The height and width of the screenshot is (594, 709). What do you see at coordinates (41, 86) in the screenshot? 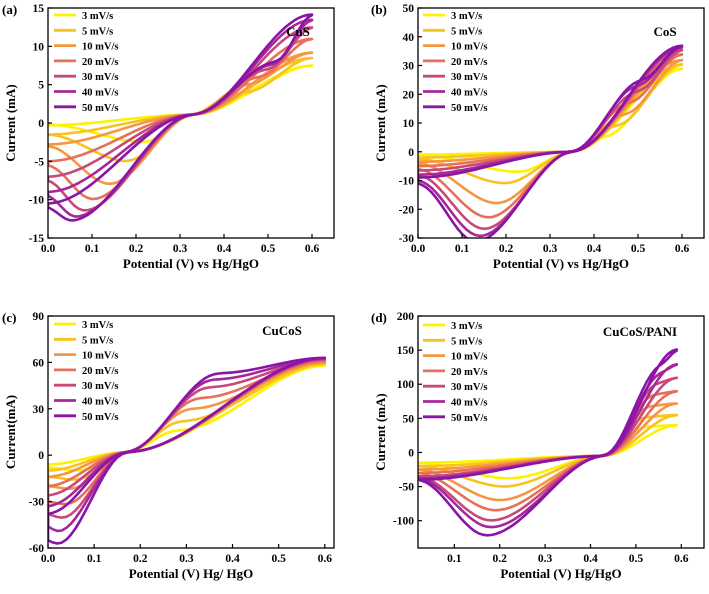
I see `y-tick-label: 5` at bounding box center [41, 86].